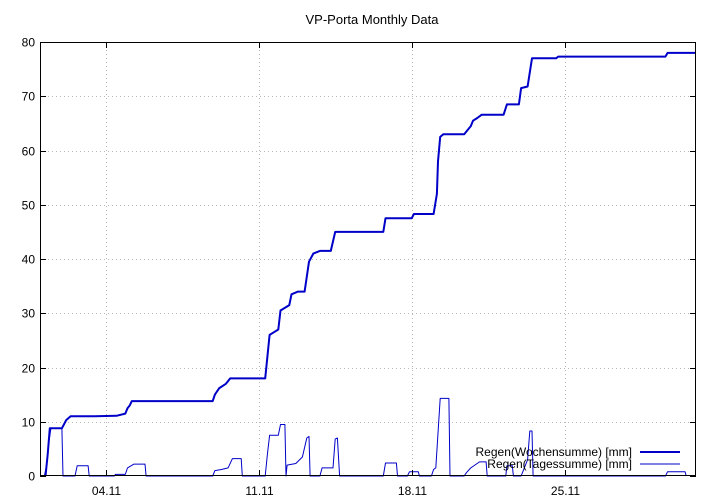  I want to click on x-tick-label: 18.11, so click(412, 491).